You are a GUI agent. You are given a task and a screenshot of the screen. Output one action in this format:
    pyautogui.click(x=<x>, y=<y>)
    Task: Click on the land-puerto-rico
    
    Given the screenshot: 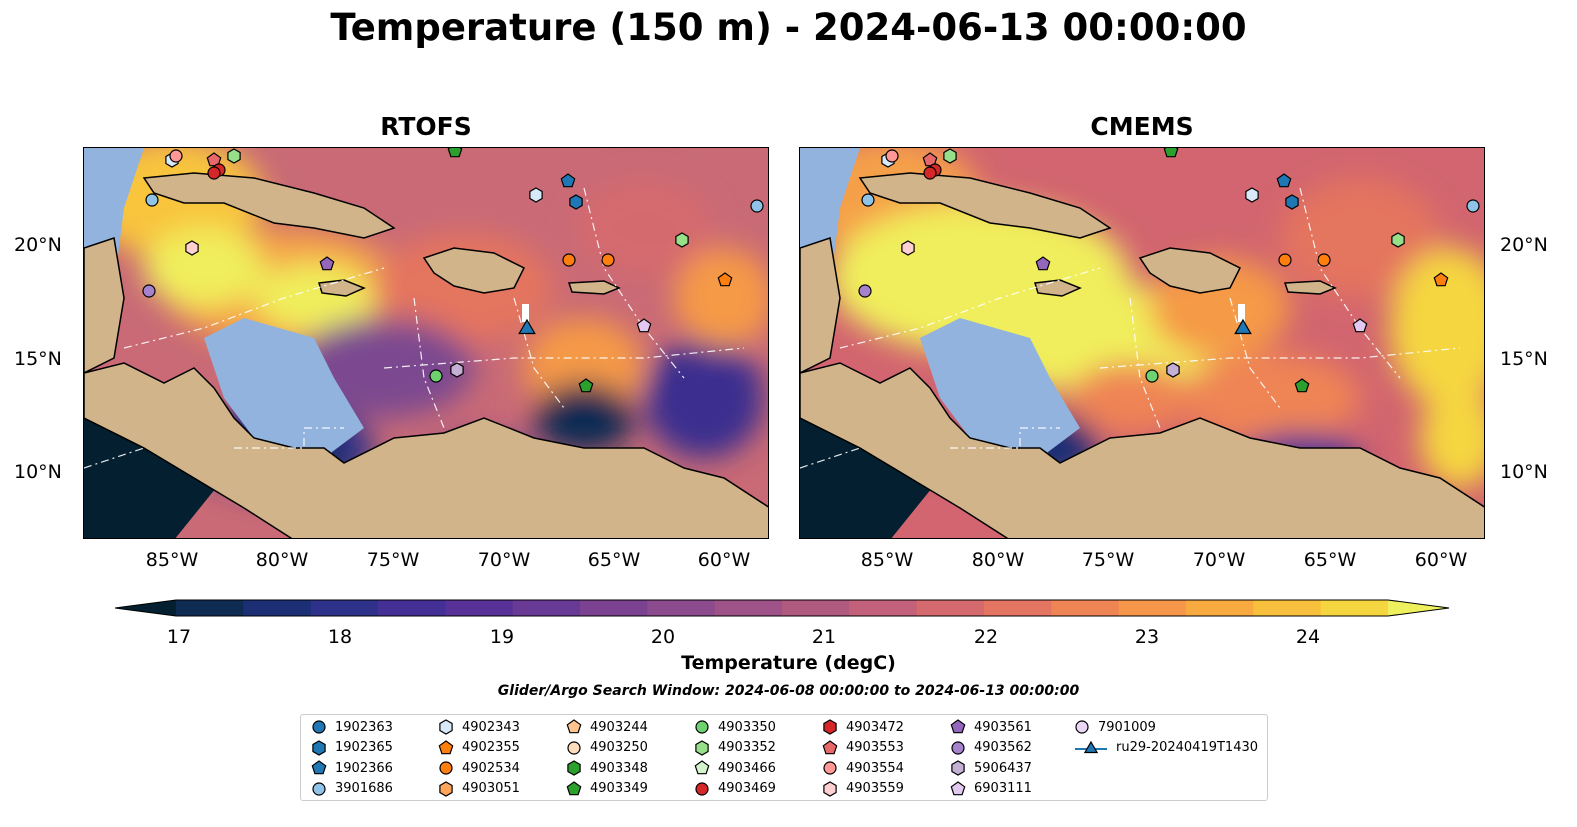 What is the action you would take?
    pyautogui.click(x=594, y=287)
    